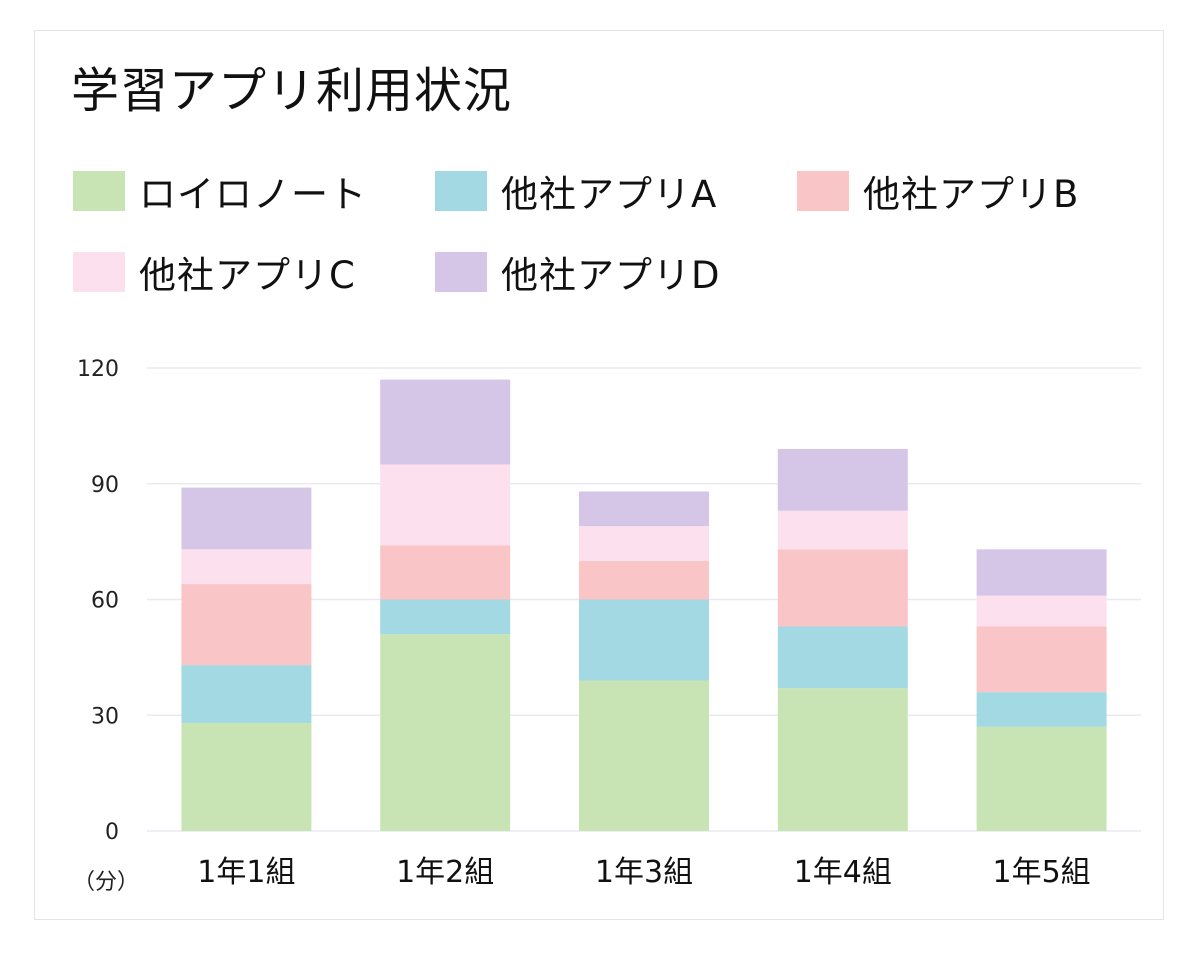  I want to click on legend-label-3: 他社アプリC, so click(247, 275).